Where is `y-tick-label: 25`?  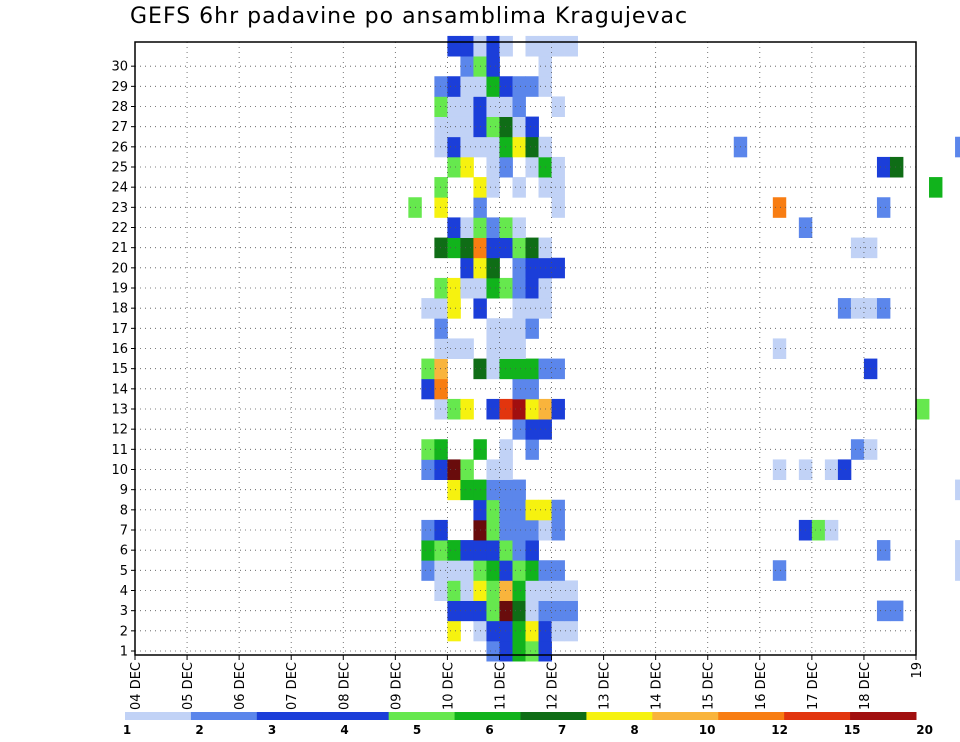
y-tick-label: 25 is located at coordinates (119, 168).